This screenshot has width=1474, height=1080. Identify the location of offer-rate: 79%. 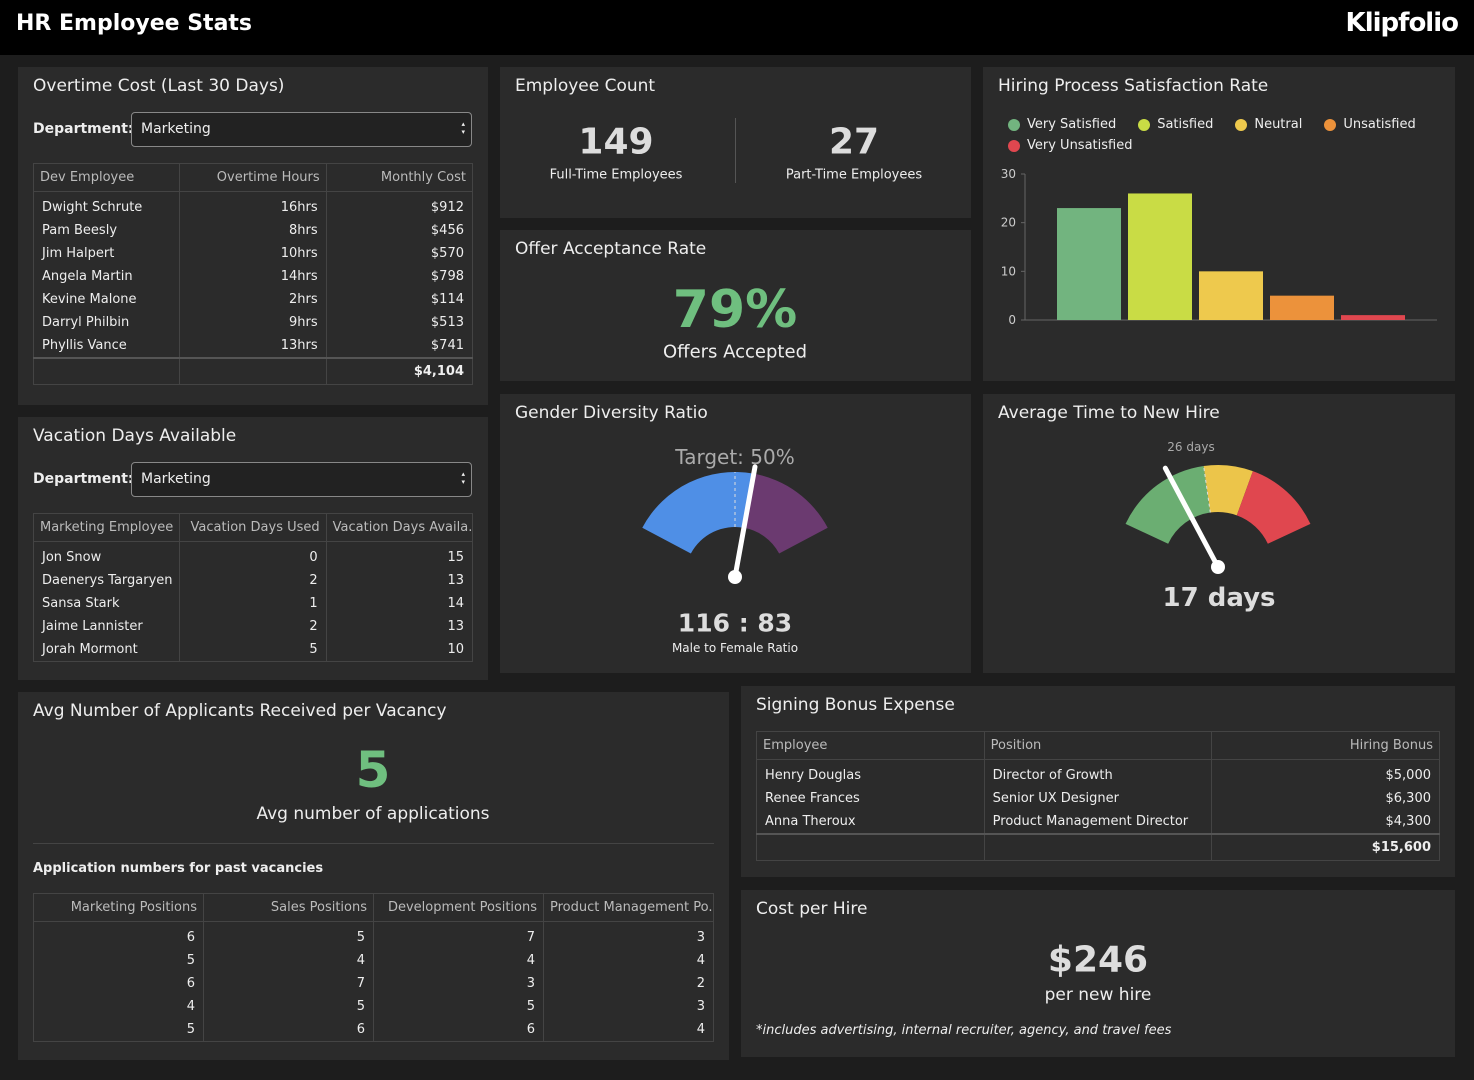
(735, 310).